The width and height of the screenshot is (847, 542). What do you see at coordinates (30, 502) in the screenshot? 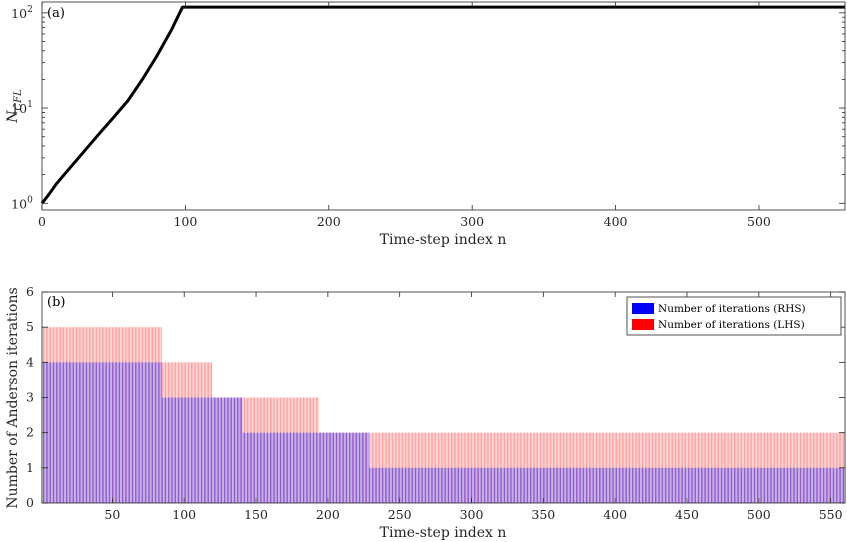
I see `y-tick-label: 0` at bounding box center [30, 502].